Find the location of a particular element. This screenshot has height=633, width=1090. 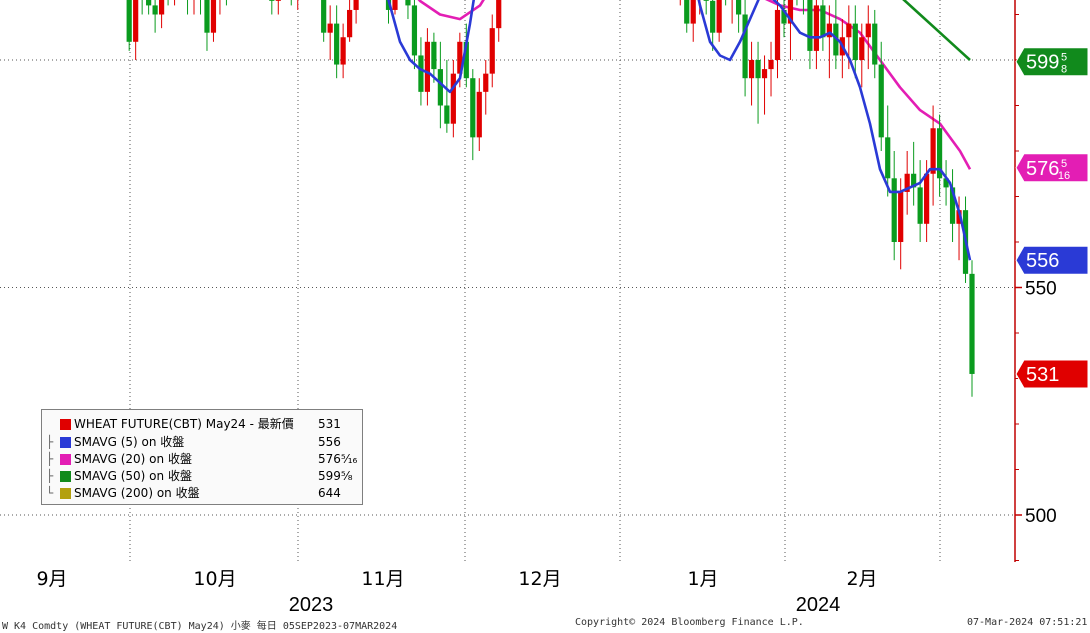

legend-label: WHEAT FUTURE(CBT) May24 - 最新價 is located at coordinates (184, 424).